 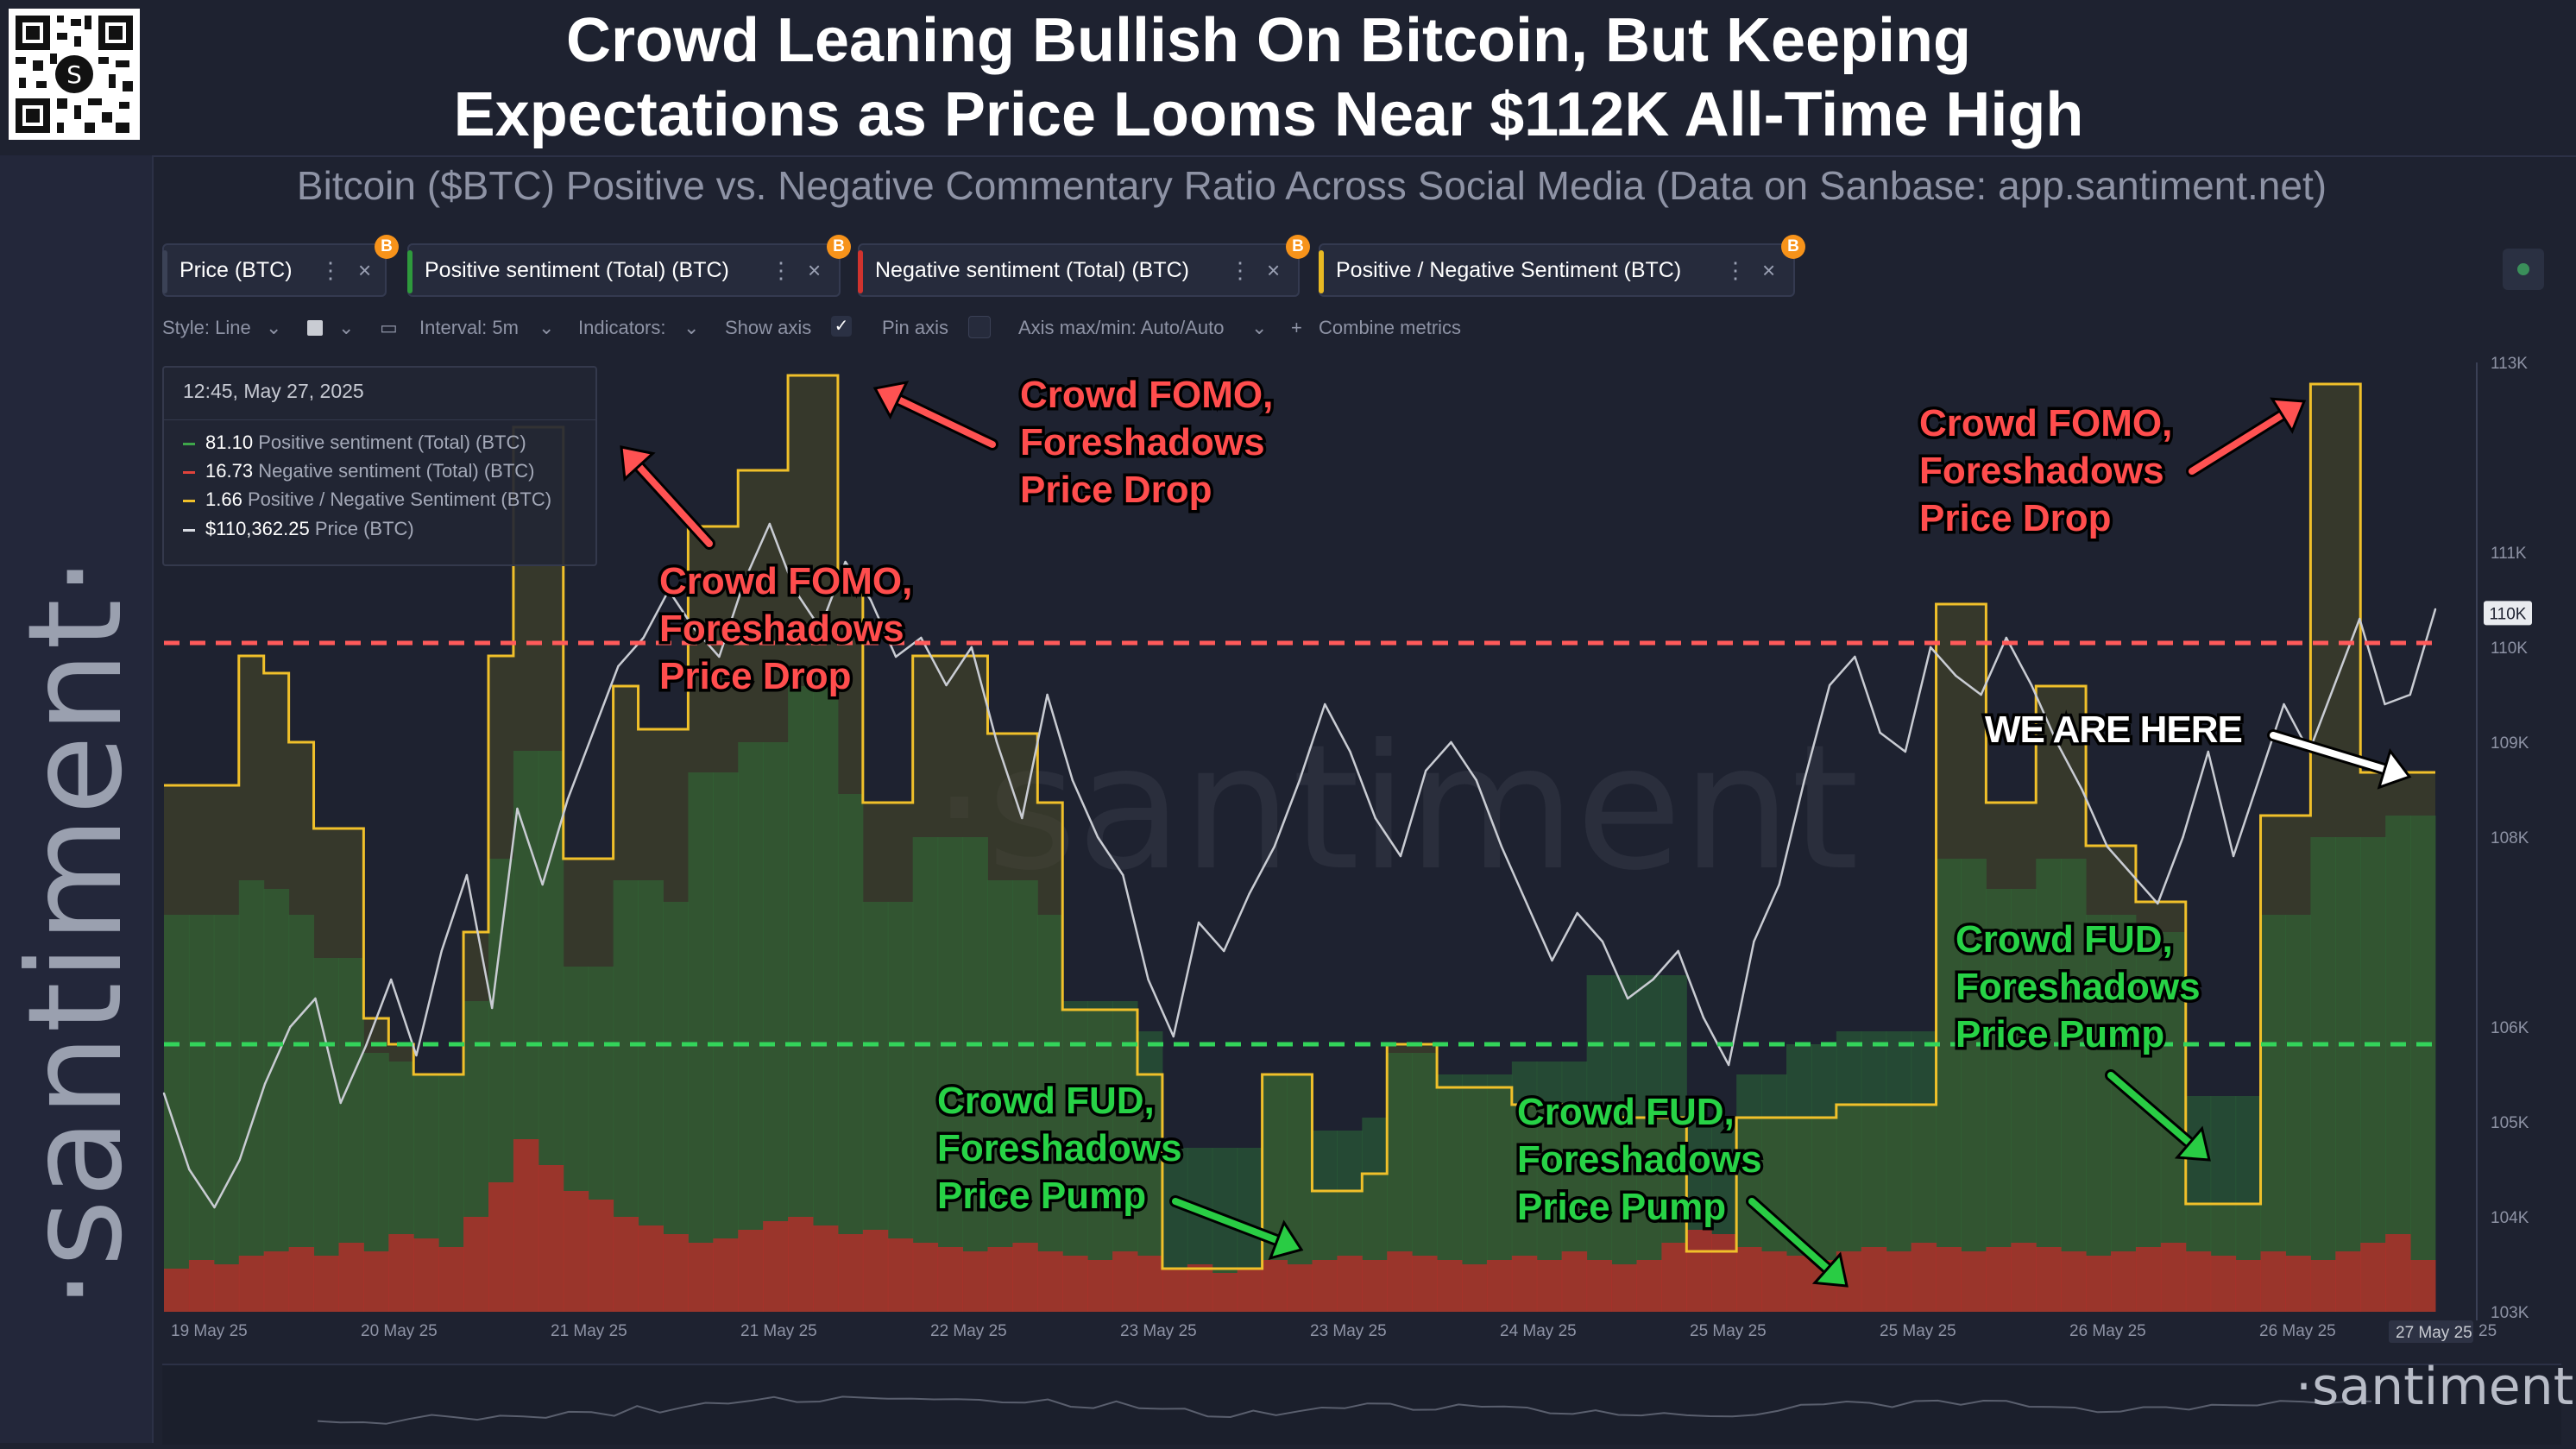 What do you see at coordinates (2509, 554) in the screenshot?
I see `y-tick-label: 111K` at bounding box center [2509, 554].